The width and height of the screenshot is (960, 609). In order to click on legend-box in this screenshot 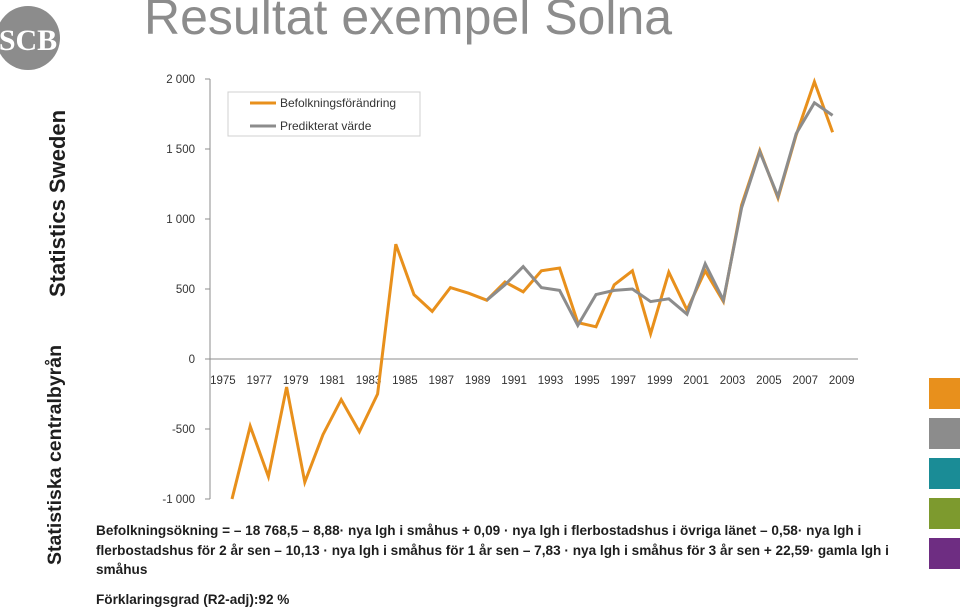, I will do `click(324, 114)`.